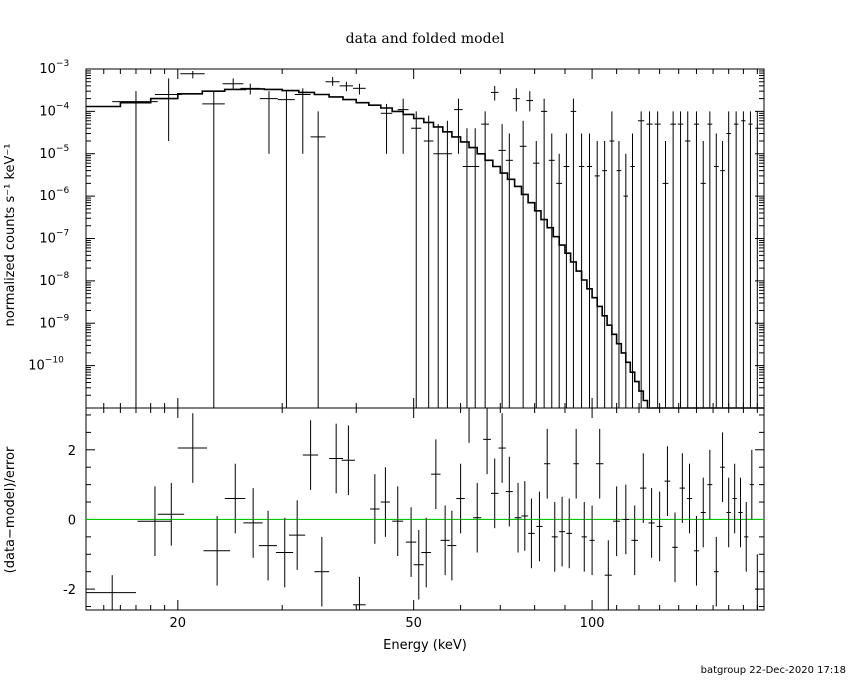  I want to click on y-tick-label: 10⁻⁶, so click(54, 195).